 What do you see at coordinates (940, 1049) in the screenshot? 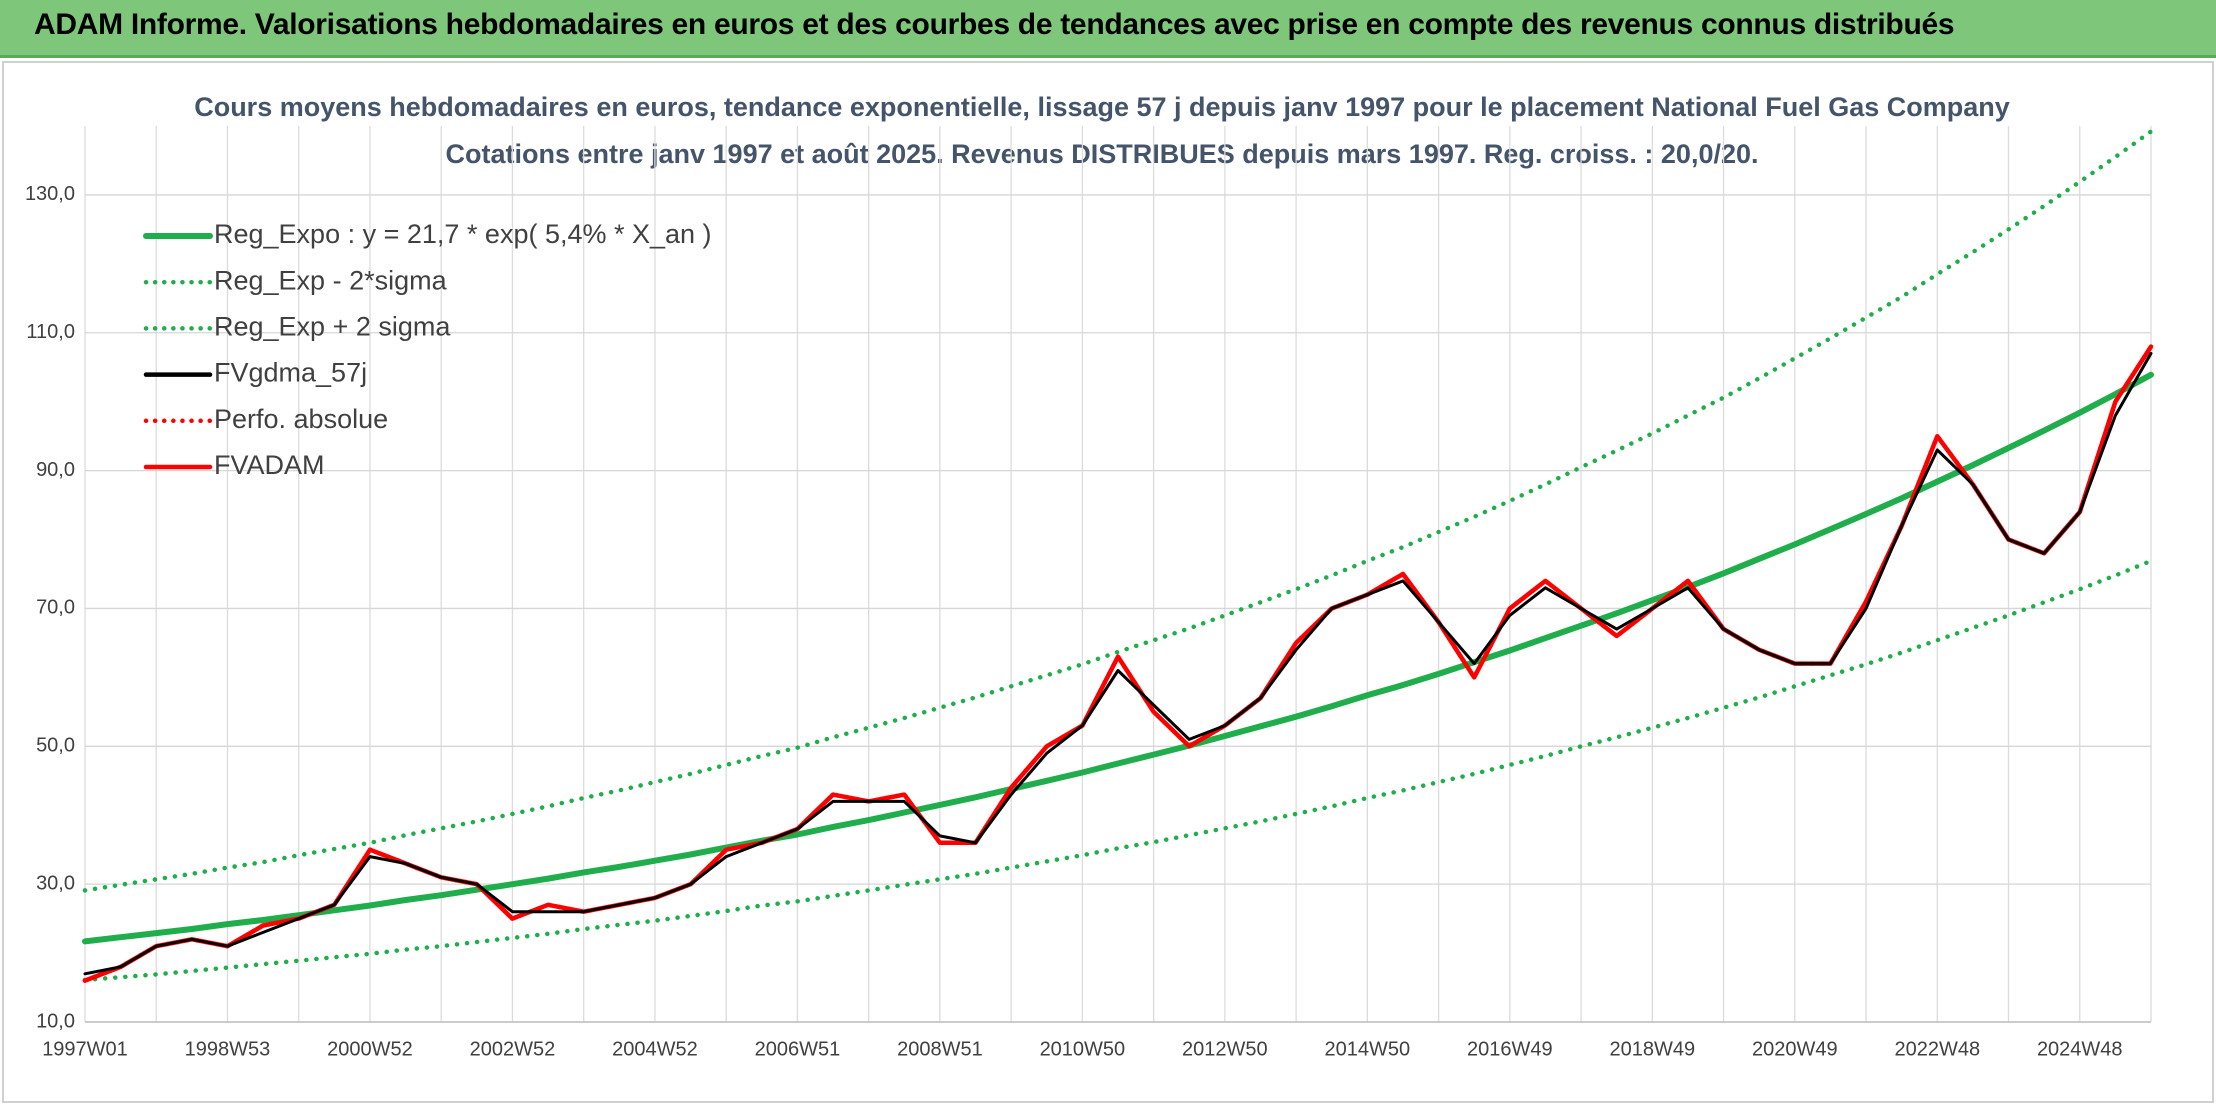
I see `x-tick-label: 2008W51` at bounding box center [940, 1049].